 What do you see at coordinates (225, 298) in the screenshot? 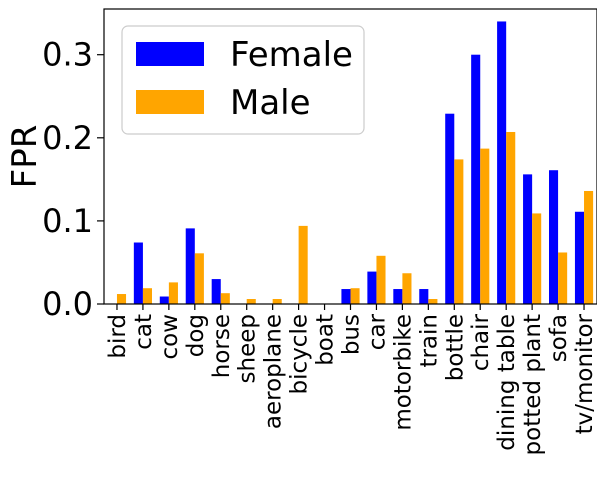
I see `bar-male-horse` at bounding box center [225, 298].